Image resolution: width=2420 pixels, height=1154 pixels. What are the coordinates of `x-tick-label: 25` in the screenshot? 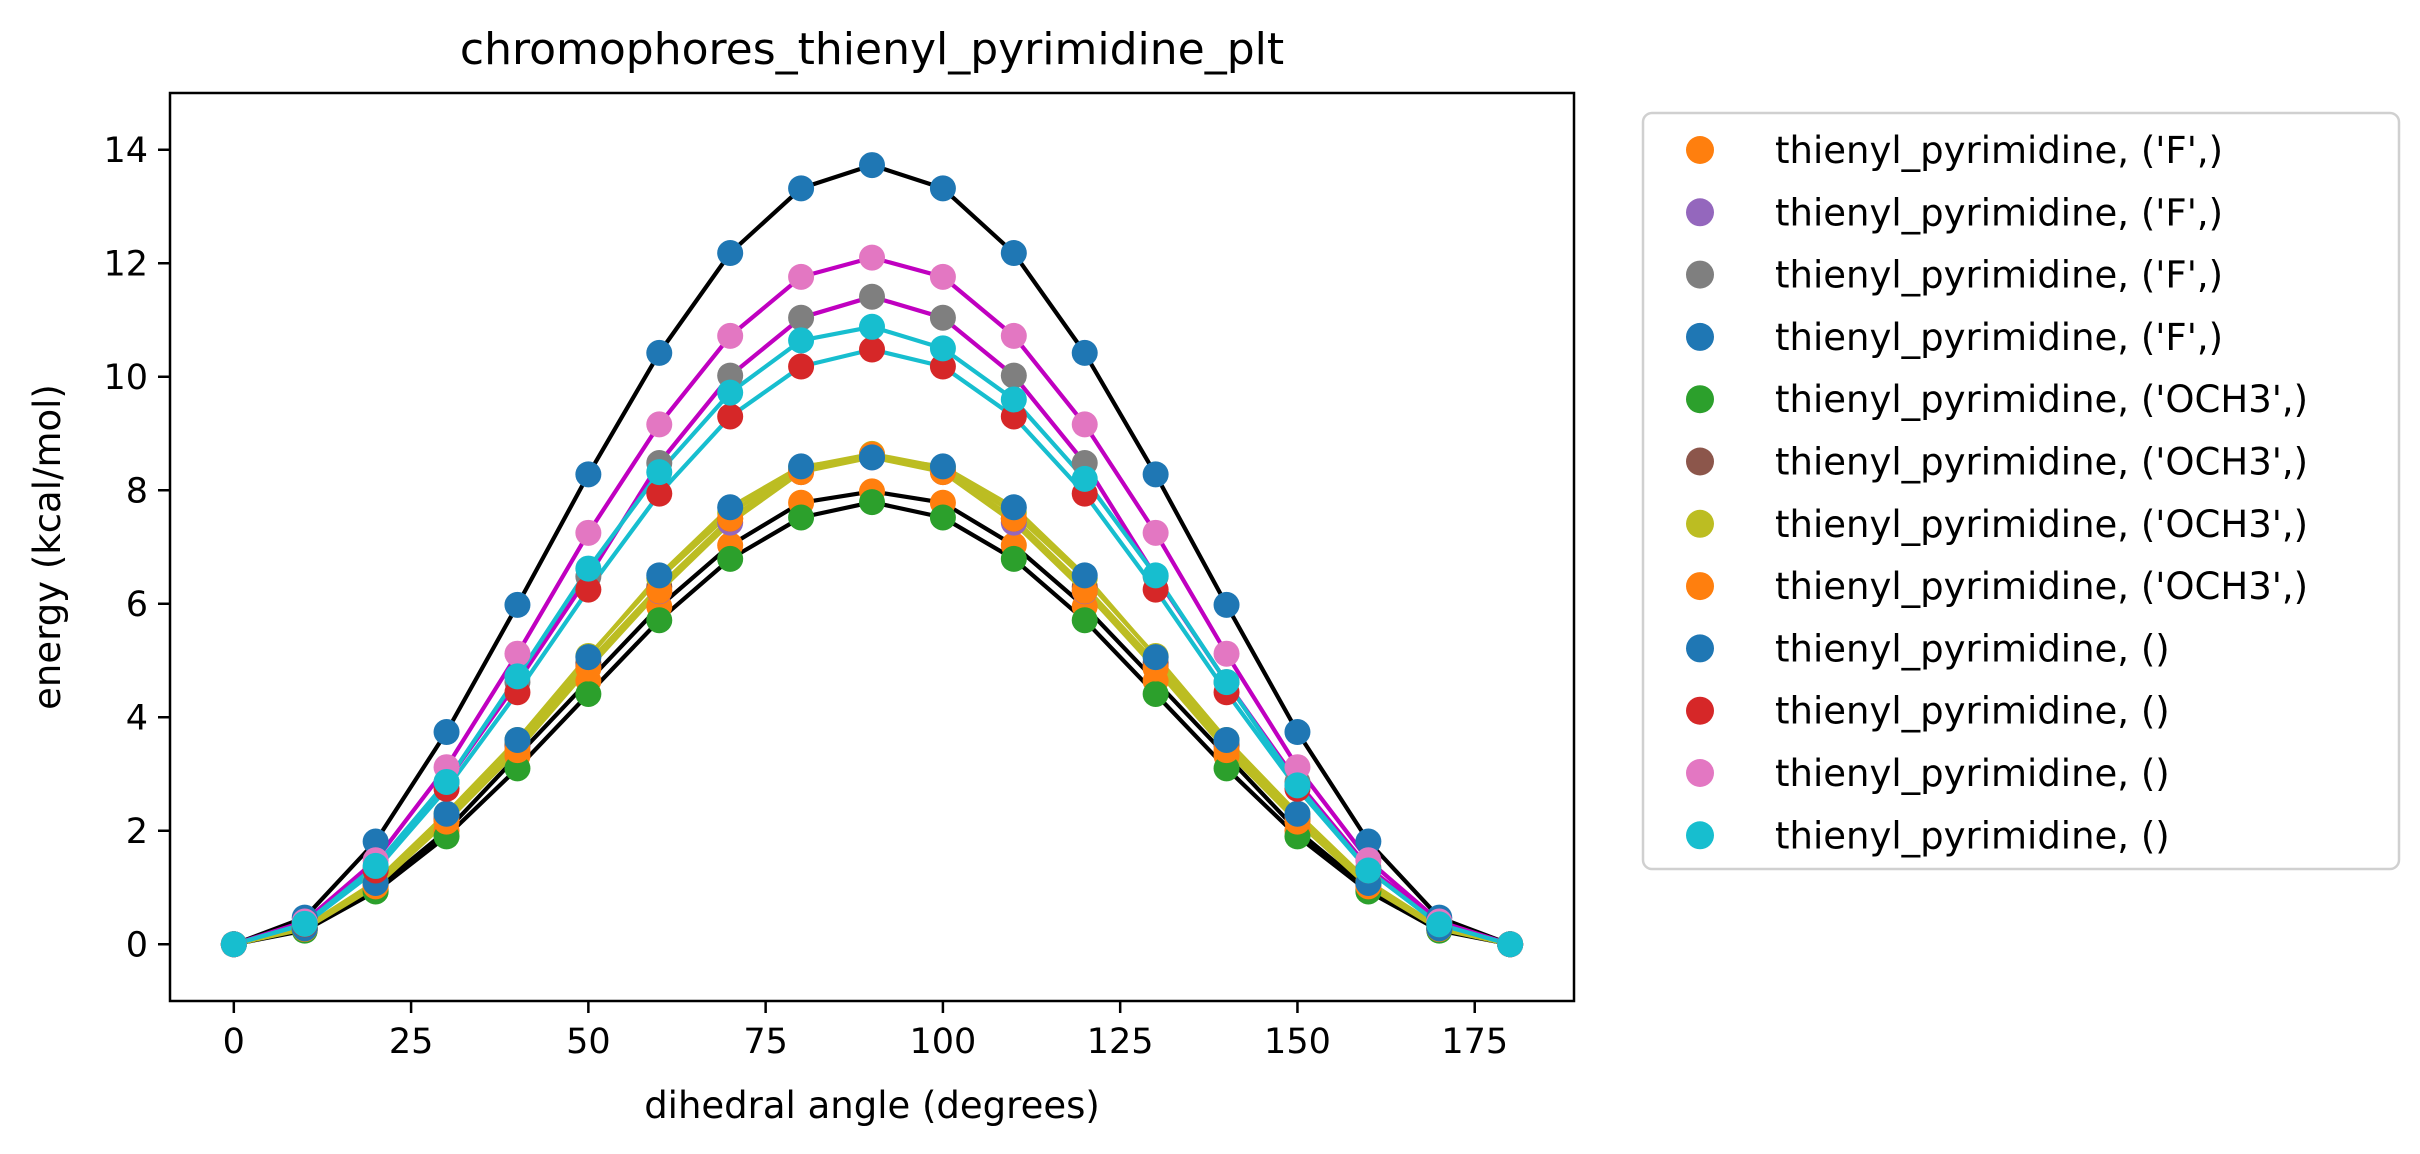 It's located at (411, 1042).